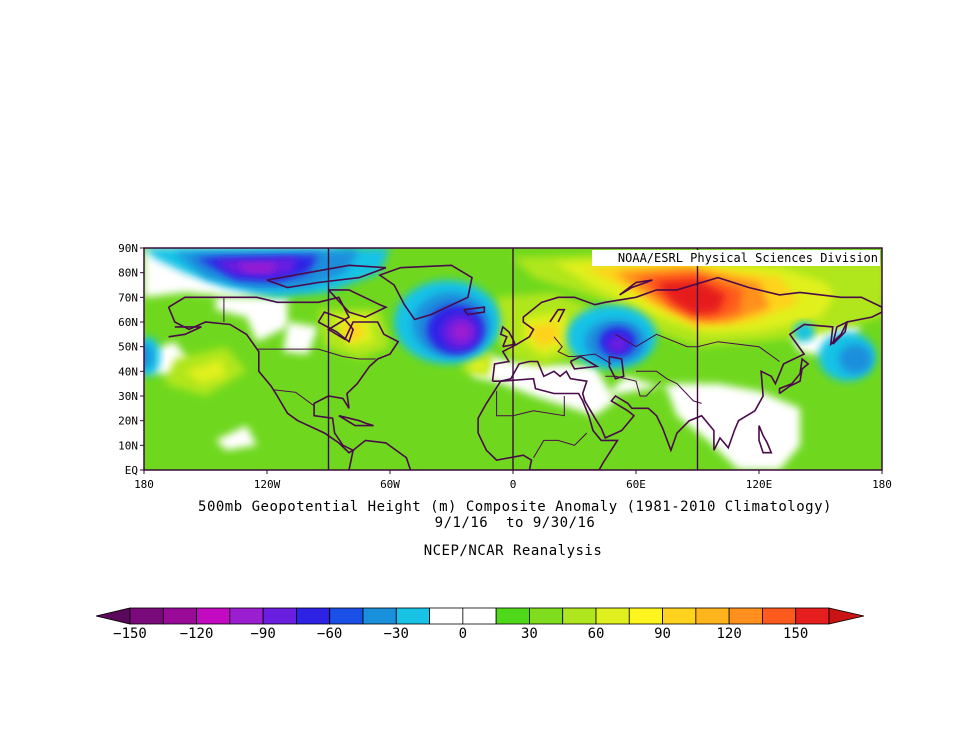 The height and width of the screenshot is (746, 960). What do you see at coordinates (131, 359) in the screenshot?
I see `latitude-axis: 90N 80N 70N 60N 50N 40N 30N 20N 10N EQ` at bounding box center [131, 359].